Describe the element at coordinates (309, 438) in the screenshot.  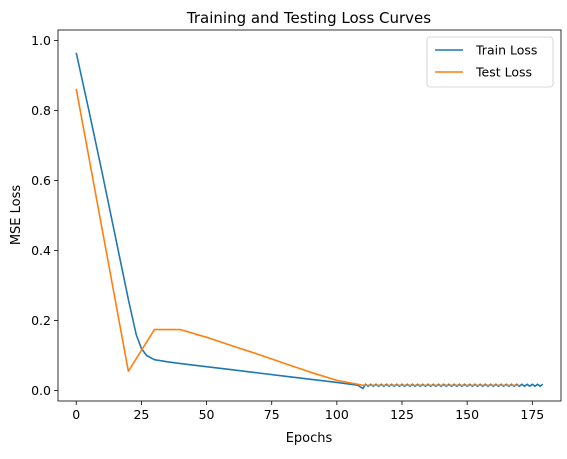
I see `x-axis-label: Epochs` at that location.